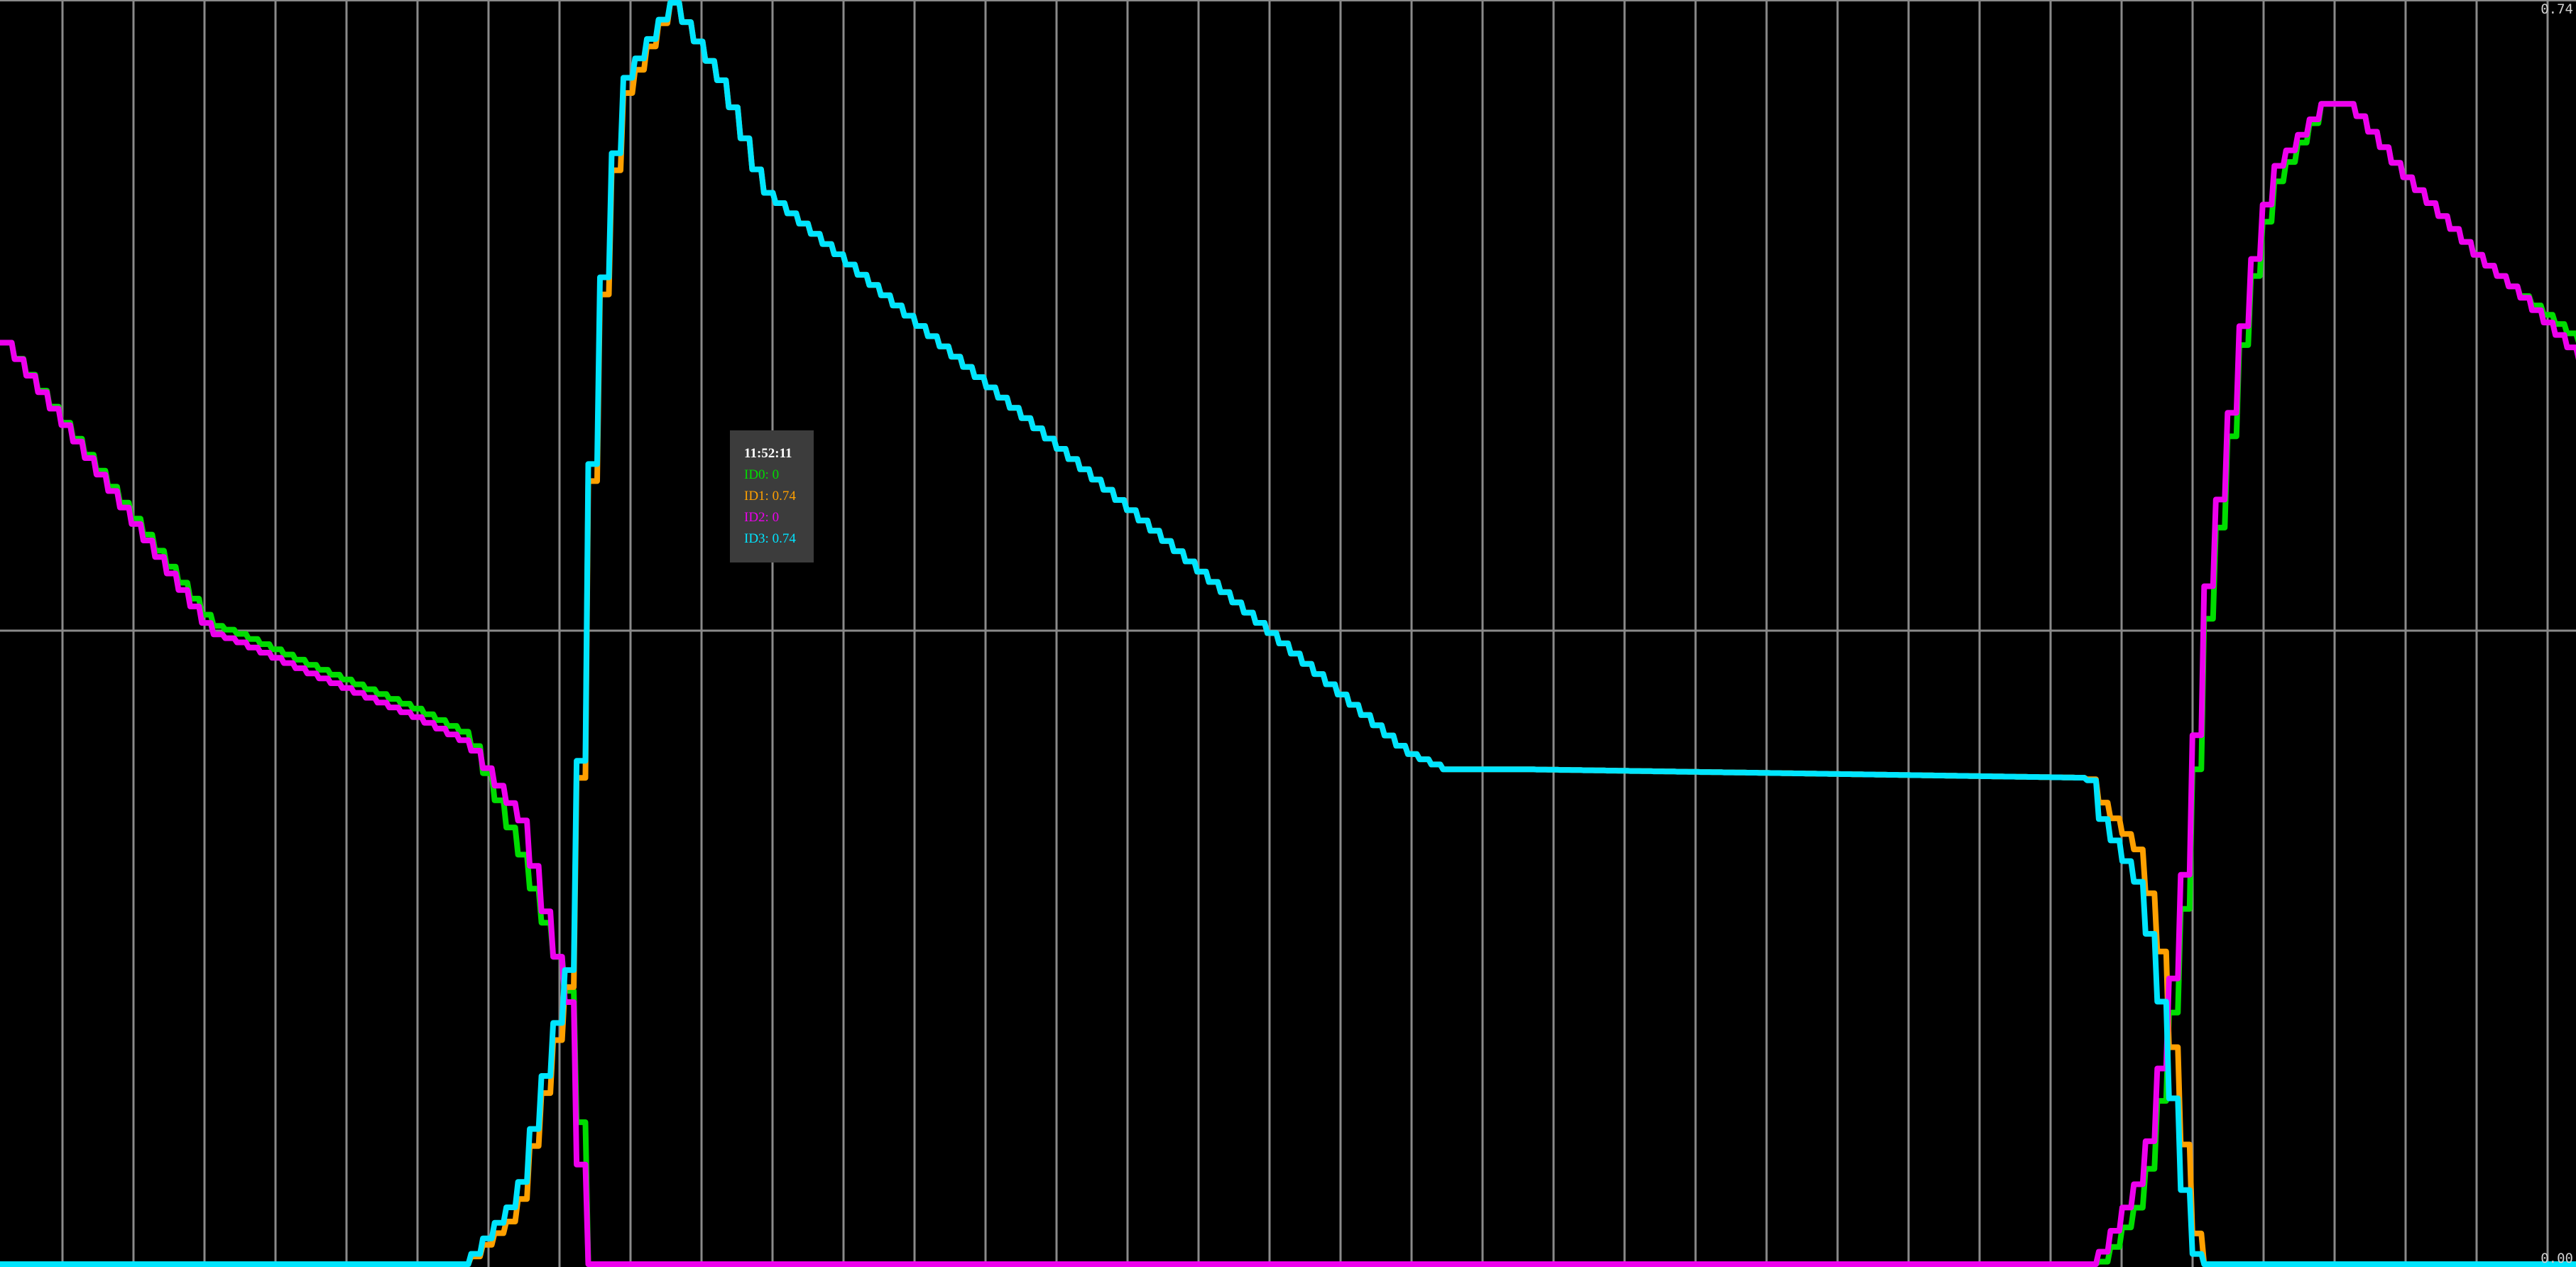 This screenshot has height=1267, width=2576. What do you see at coordinates (762, 517) in the screenshot?
I see `tooltip-line-id2: ID2: 0` at bounding box center [762, 517].